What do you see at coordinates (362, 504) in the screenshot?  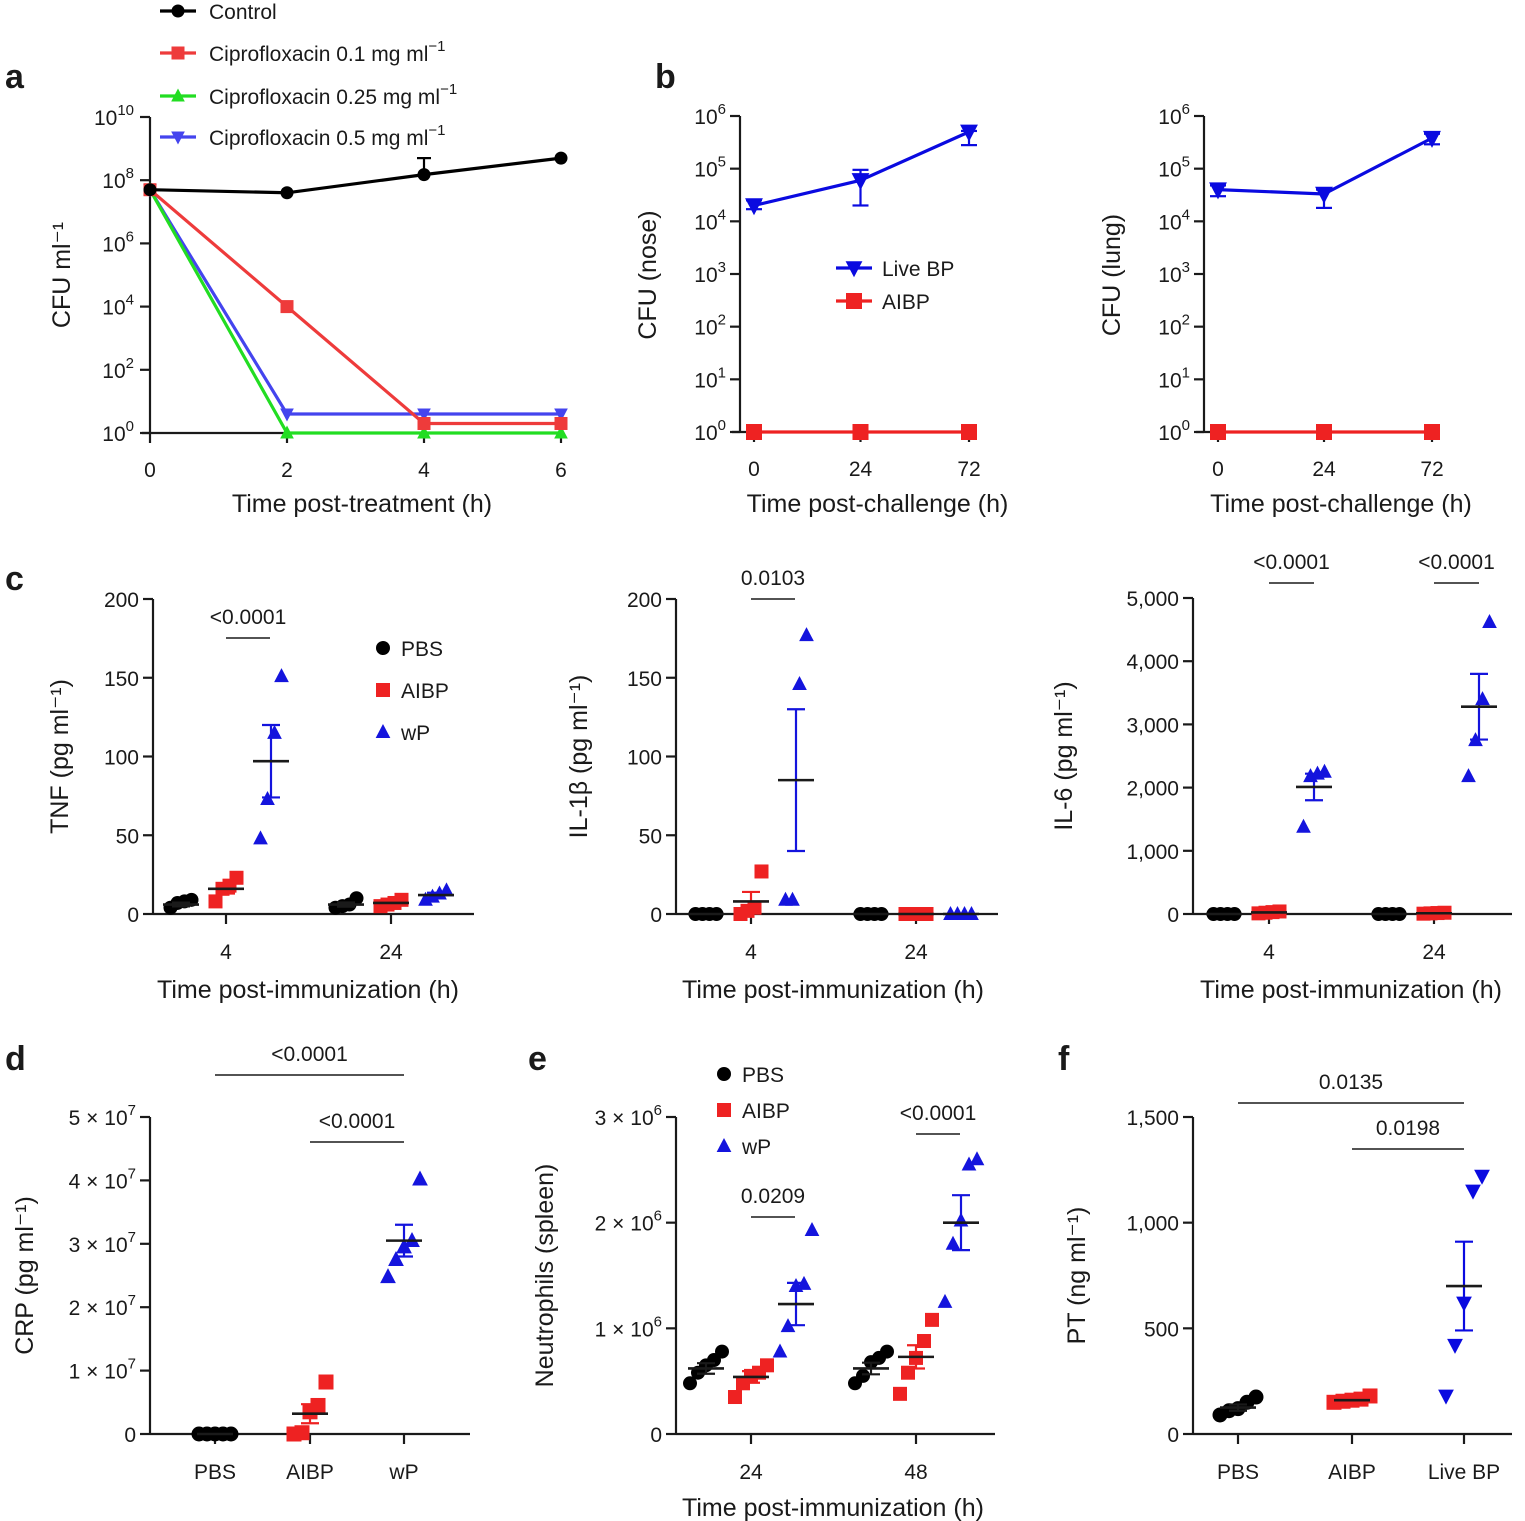 I see `x-axis-title: Time post-treatment (h)` at bounding box center [362, 504].